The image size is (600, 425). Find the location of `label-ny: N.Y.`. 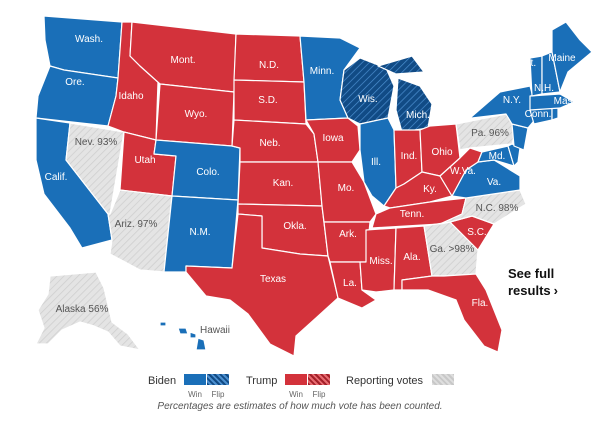

label-ny: N.Y. is located at coordinates (512, 100).